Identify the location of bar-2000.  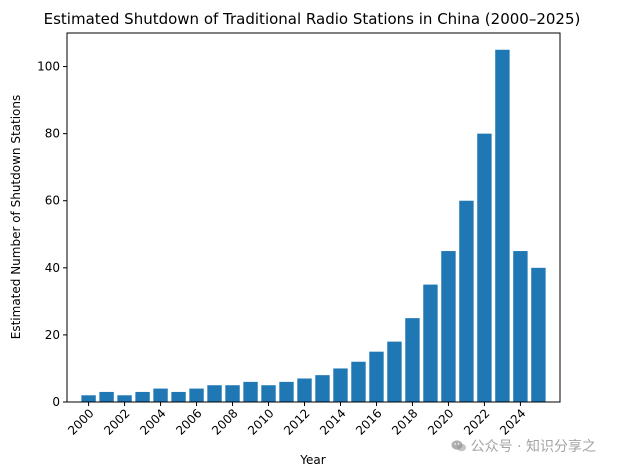
(88, 398).